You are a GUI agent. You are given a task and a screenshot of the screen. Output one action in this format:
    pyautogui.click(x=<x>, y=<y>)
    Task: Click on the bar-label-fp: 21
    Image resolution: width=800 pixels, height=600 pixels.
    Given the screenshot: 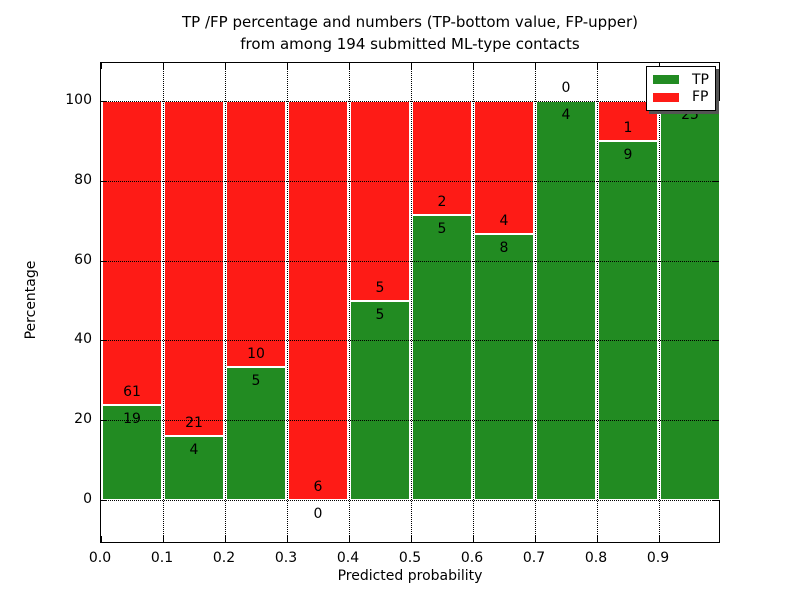 What is the action you would take?
    pyautogui.click(x=194, y=423)
    